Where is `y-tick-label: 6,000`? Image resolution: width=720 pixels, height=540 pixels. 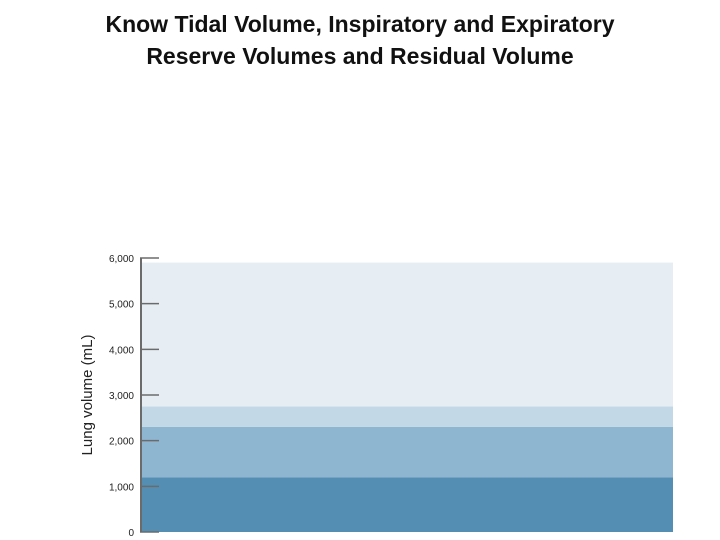 y-tick-label: 6,000 is located at coordinates (121, 259).